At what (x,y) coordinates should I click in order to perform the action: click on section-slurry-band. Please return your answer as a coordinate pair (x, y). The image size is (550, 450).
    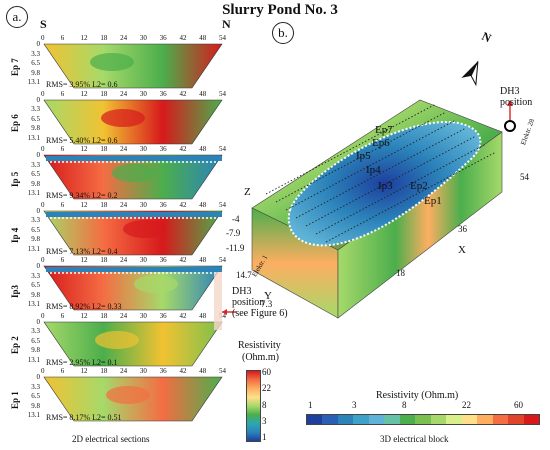
    Looking at the image, I should click on (134, 158).